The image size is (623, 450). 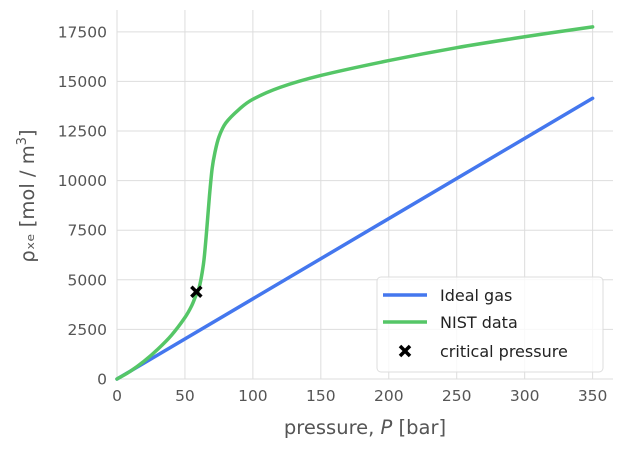 I want to click on y-tick-label: 15000, so click(x=82, y=82).